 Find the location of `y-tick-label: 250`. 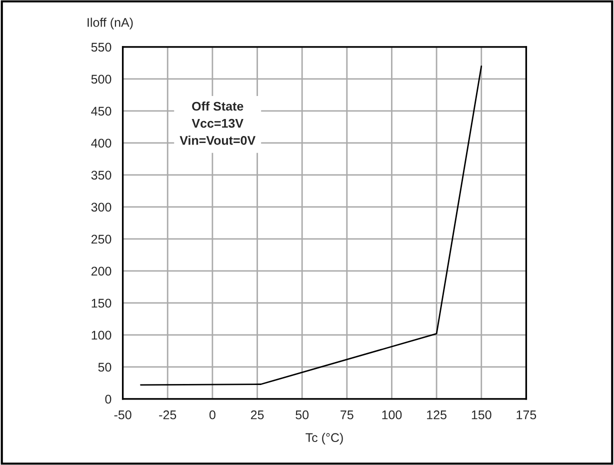

y-tick-label: 250 is located at coordinates (101, 239).